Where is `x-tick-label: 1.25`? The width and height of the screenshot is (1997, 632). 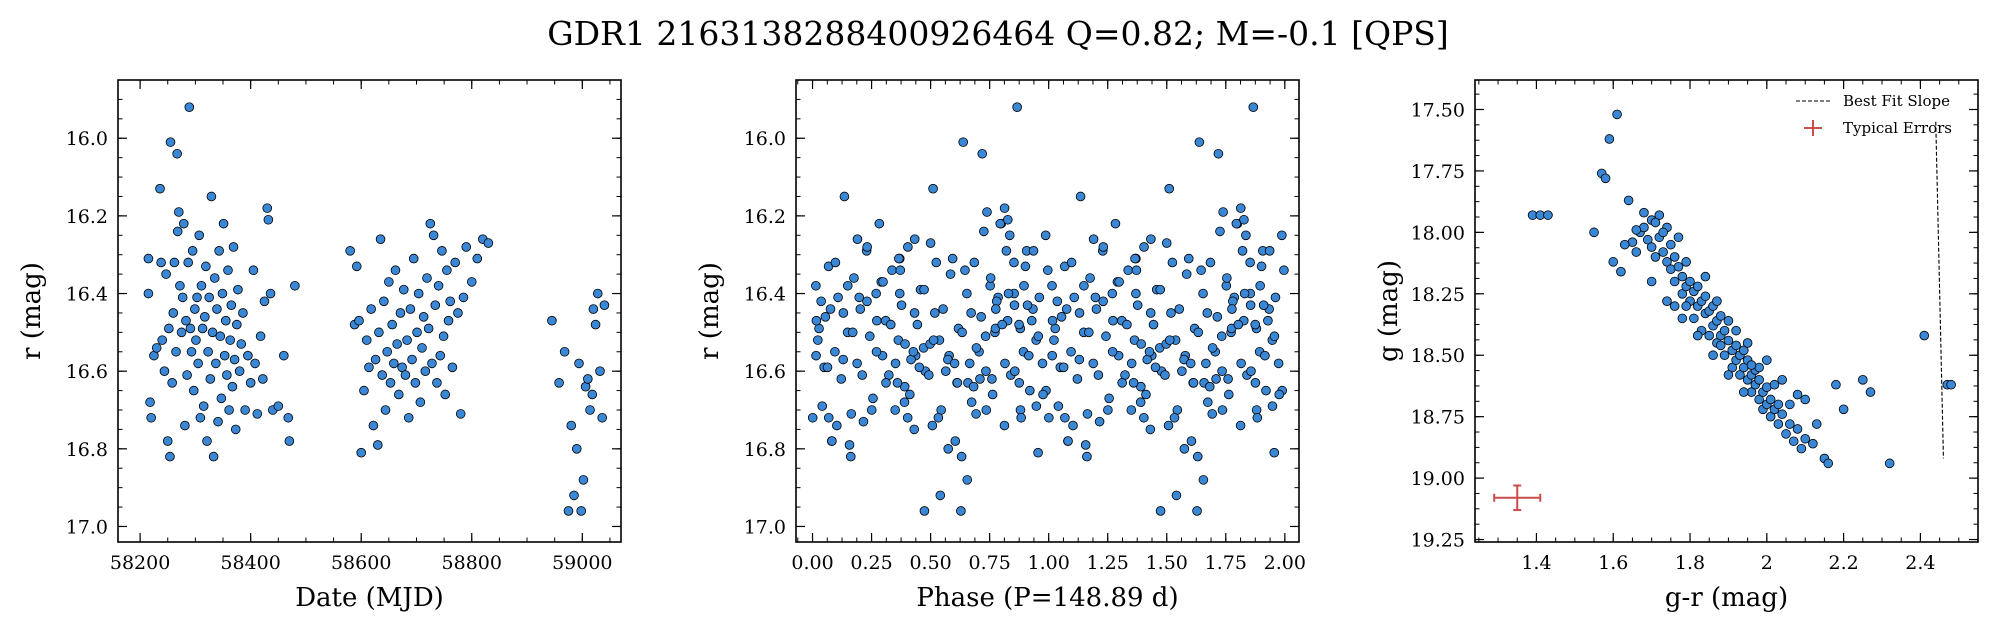 x-tick-label: 1.25 is located at coordinates (1108, 563).